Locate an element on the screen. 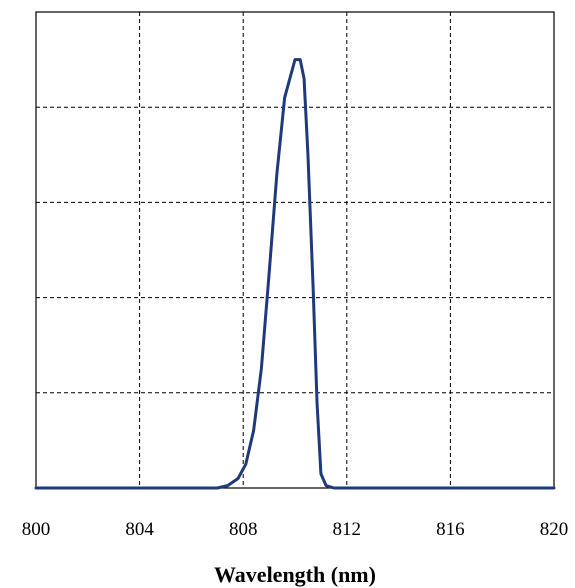  x-axis-title: Wavelength (nm) is located at coordinates (295, 574).